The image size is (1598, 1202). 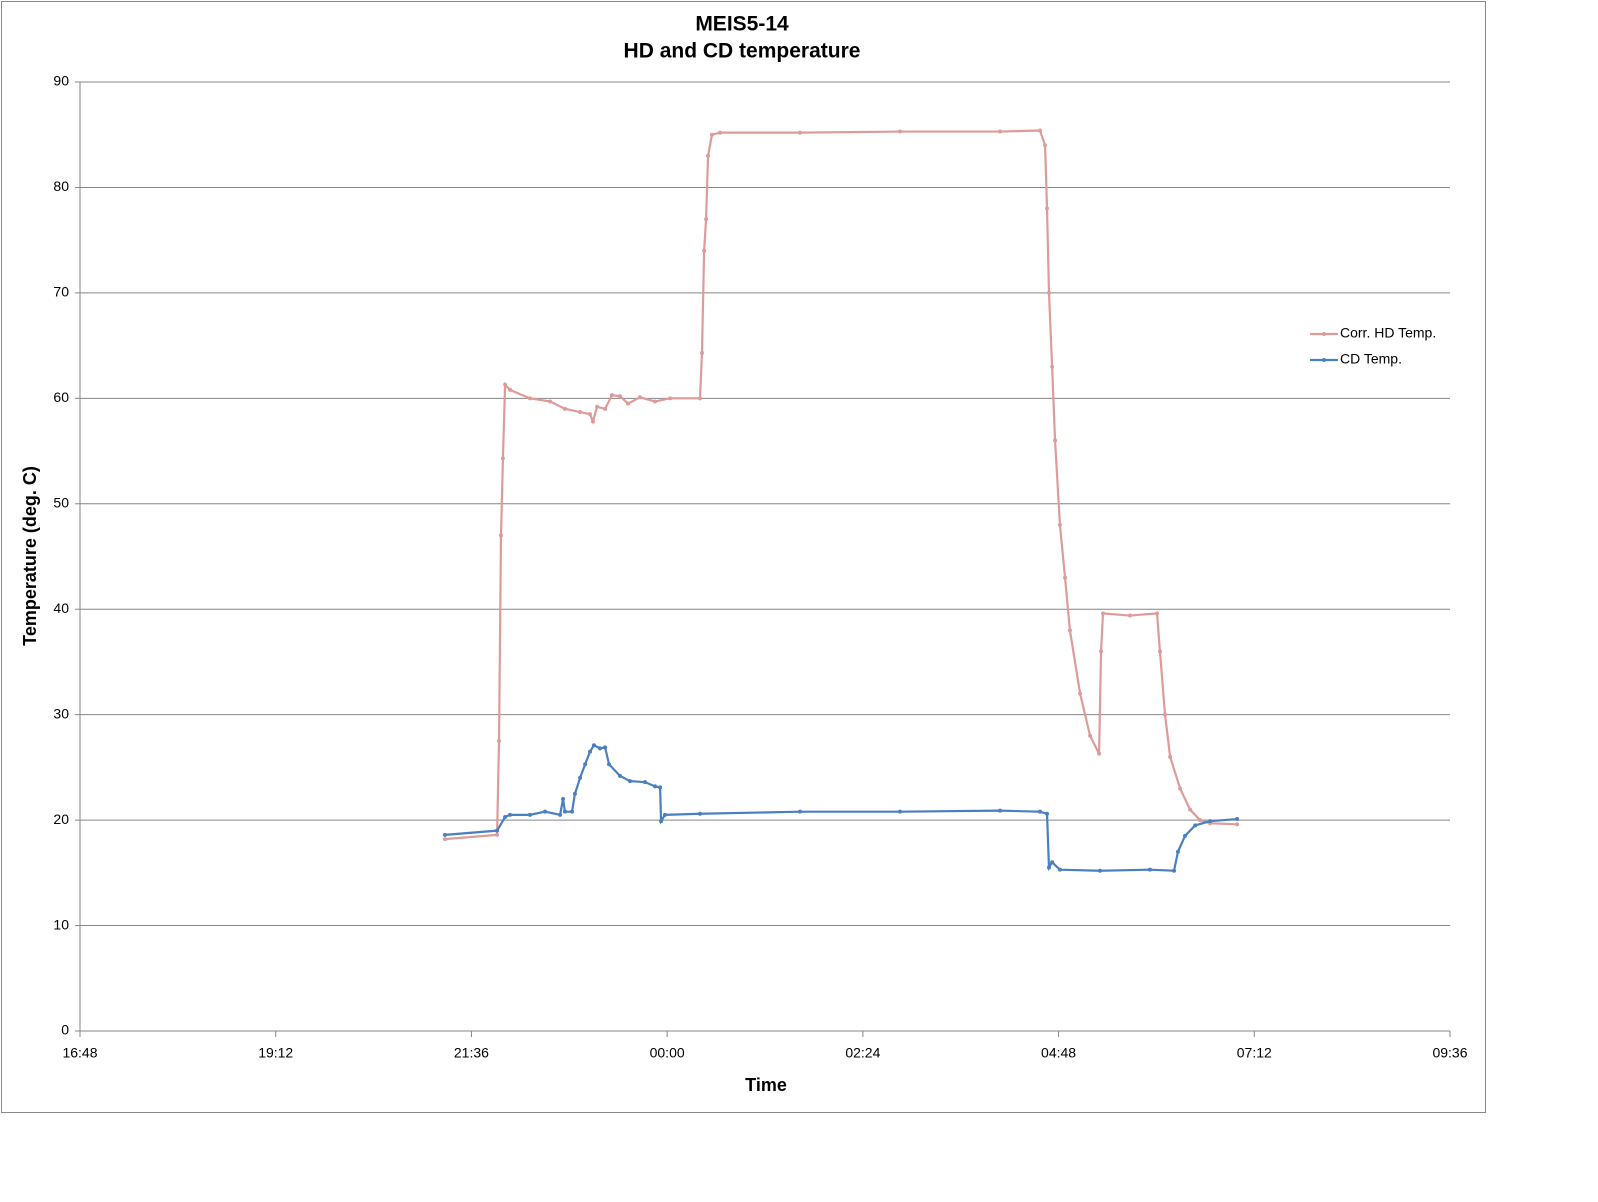 I want to click on legend-label: Corr. HD Temp., so click(x=1388, y=333).